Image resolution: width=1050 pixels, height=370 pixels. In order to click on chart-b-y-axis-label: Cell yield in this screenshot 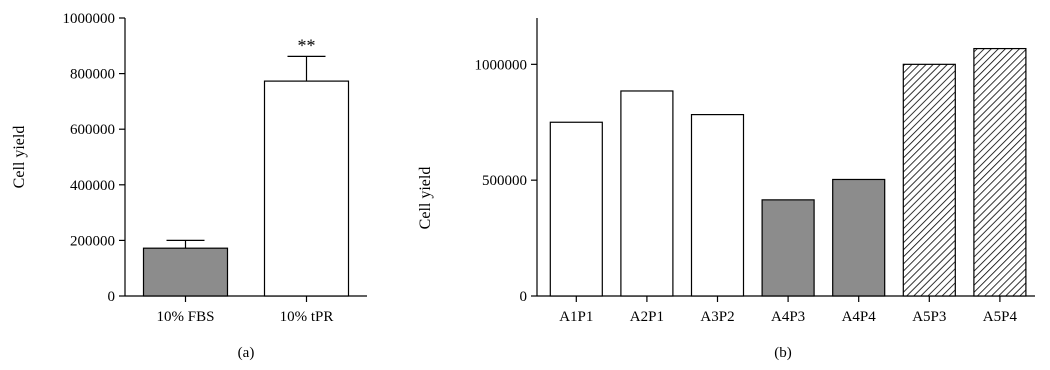, I will do `click(425, 198)`.